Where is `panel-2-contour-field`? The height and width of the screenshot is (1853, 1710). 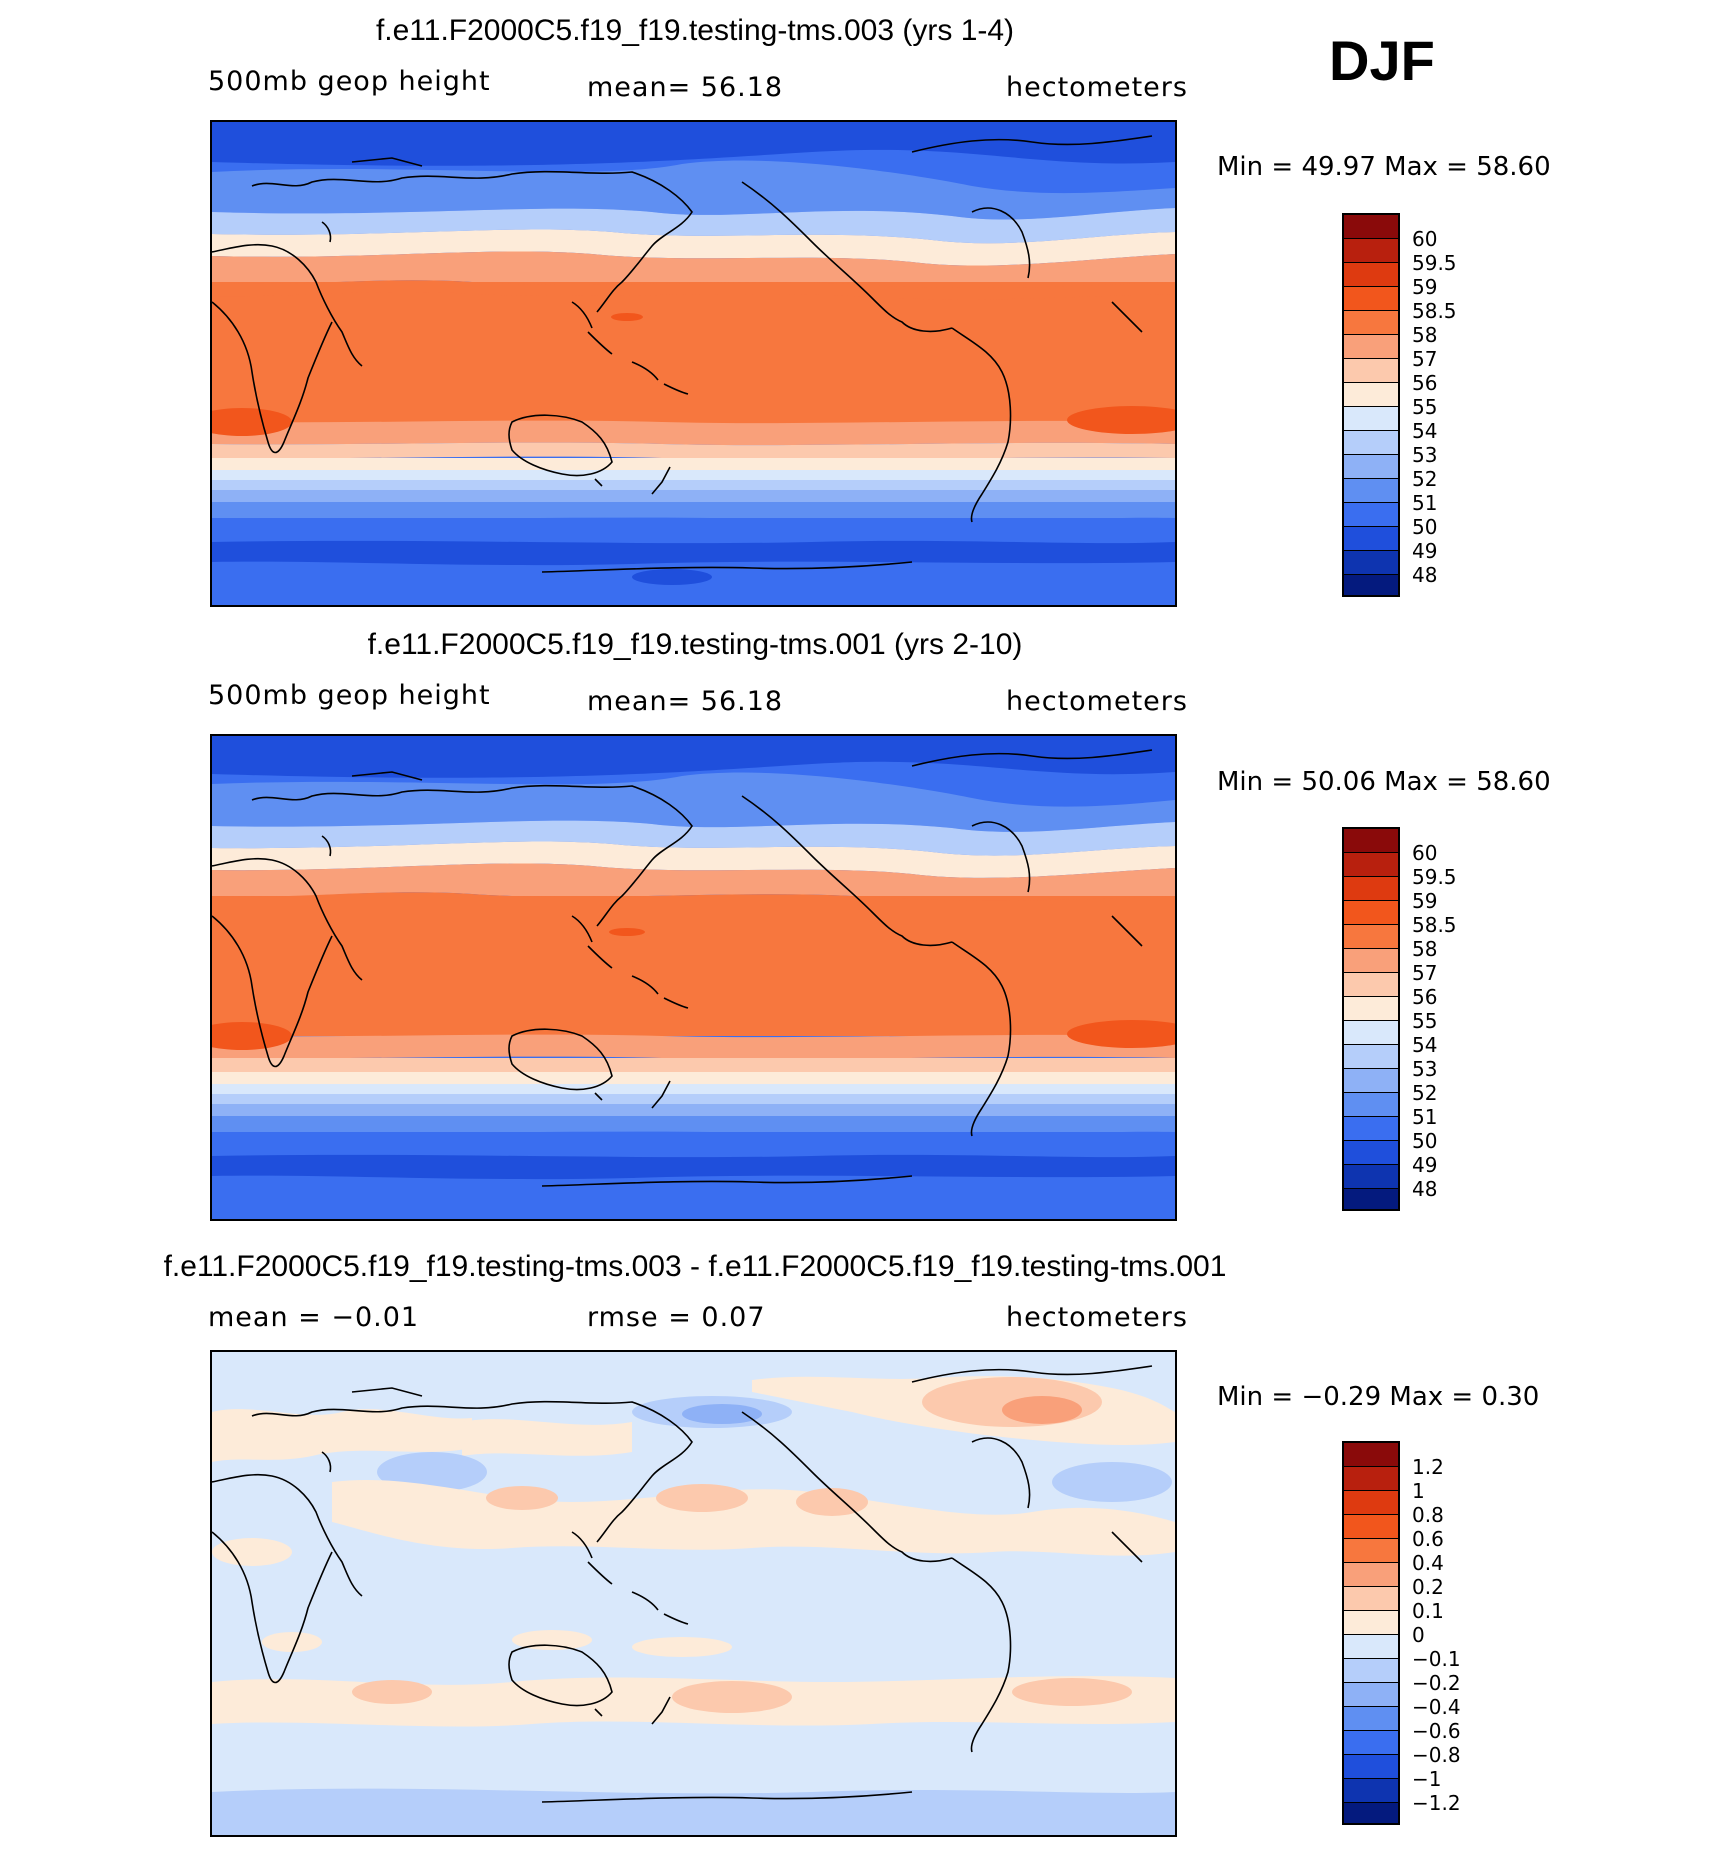 panel-2-contour-field is located at coordinates (693, 977).